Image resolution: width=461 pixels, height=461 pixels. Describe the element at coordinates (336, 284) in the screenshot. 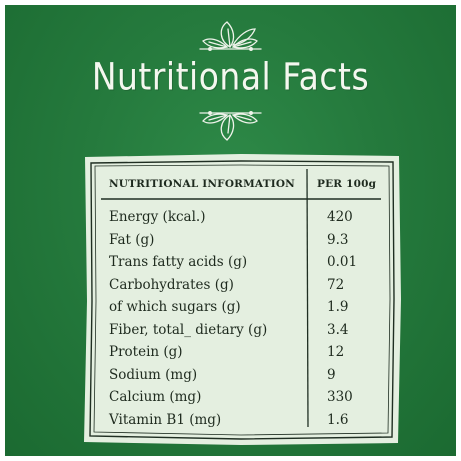

I see `nutrient-value: 72` at that location.